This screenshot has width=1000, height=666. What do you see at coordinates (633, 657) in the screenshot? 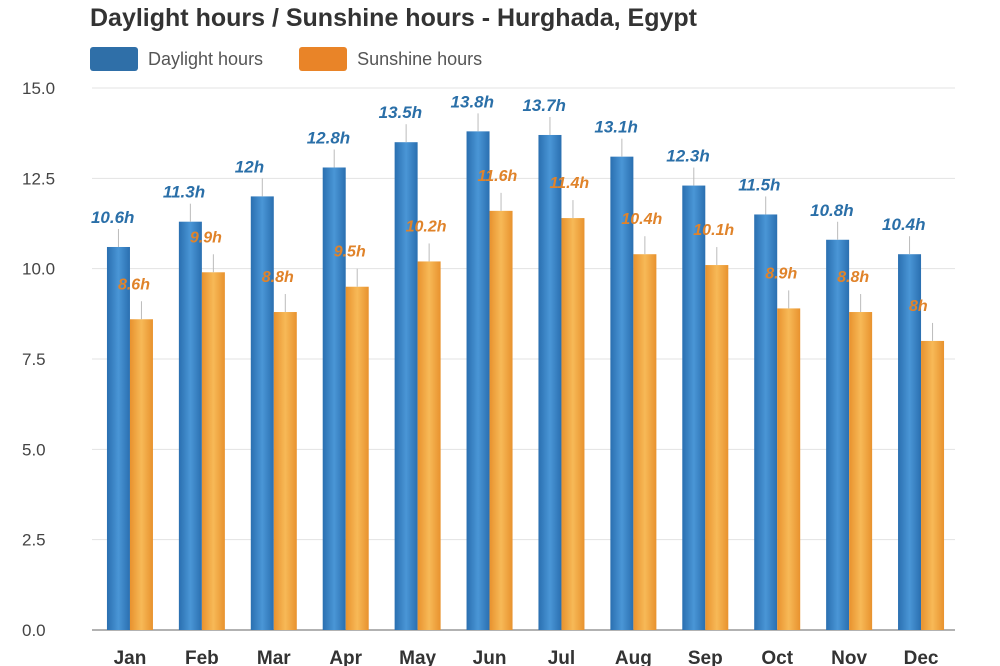
I see `x-category-label: Aug` at bounding box center [633, 657].